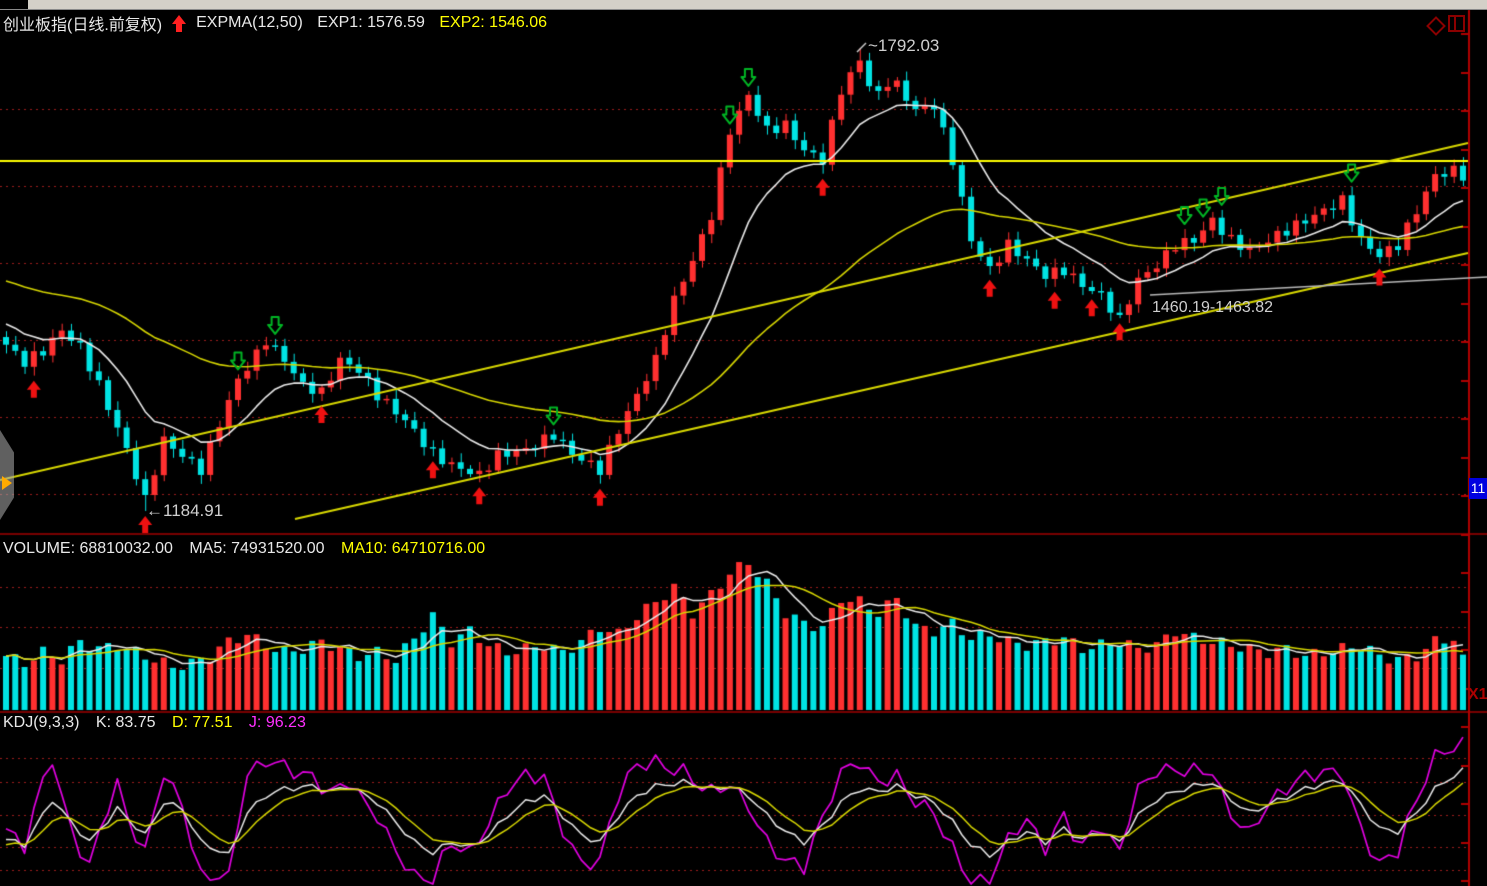 Image resolution: width=1487 pixels, height=886 pixels. Describe the element at coordinates (179, 23) in the screenshot. I see `up-arrow-icon` at that location.